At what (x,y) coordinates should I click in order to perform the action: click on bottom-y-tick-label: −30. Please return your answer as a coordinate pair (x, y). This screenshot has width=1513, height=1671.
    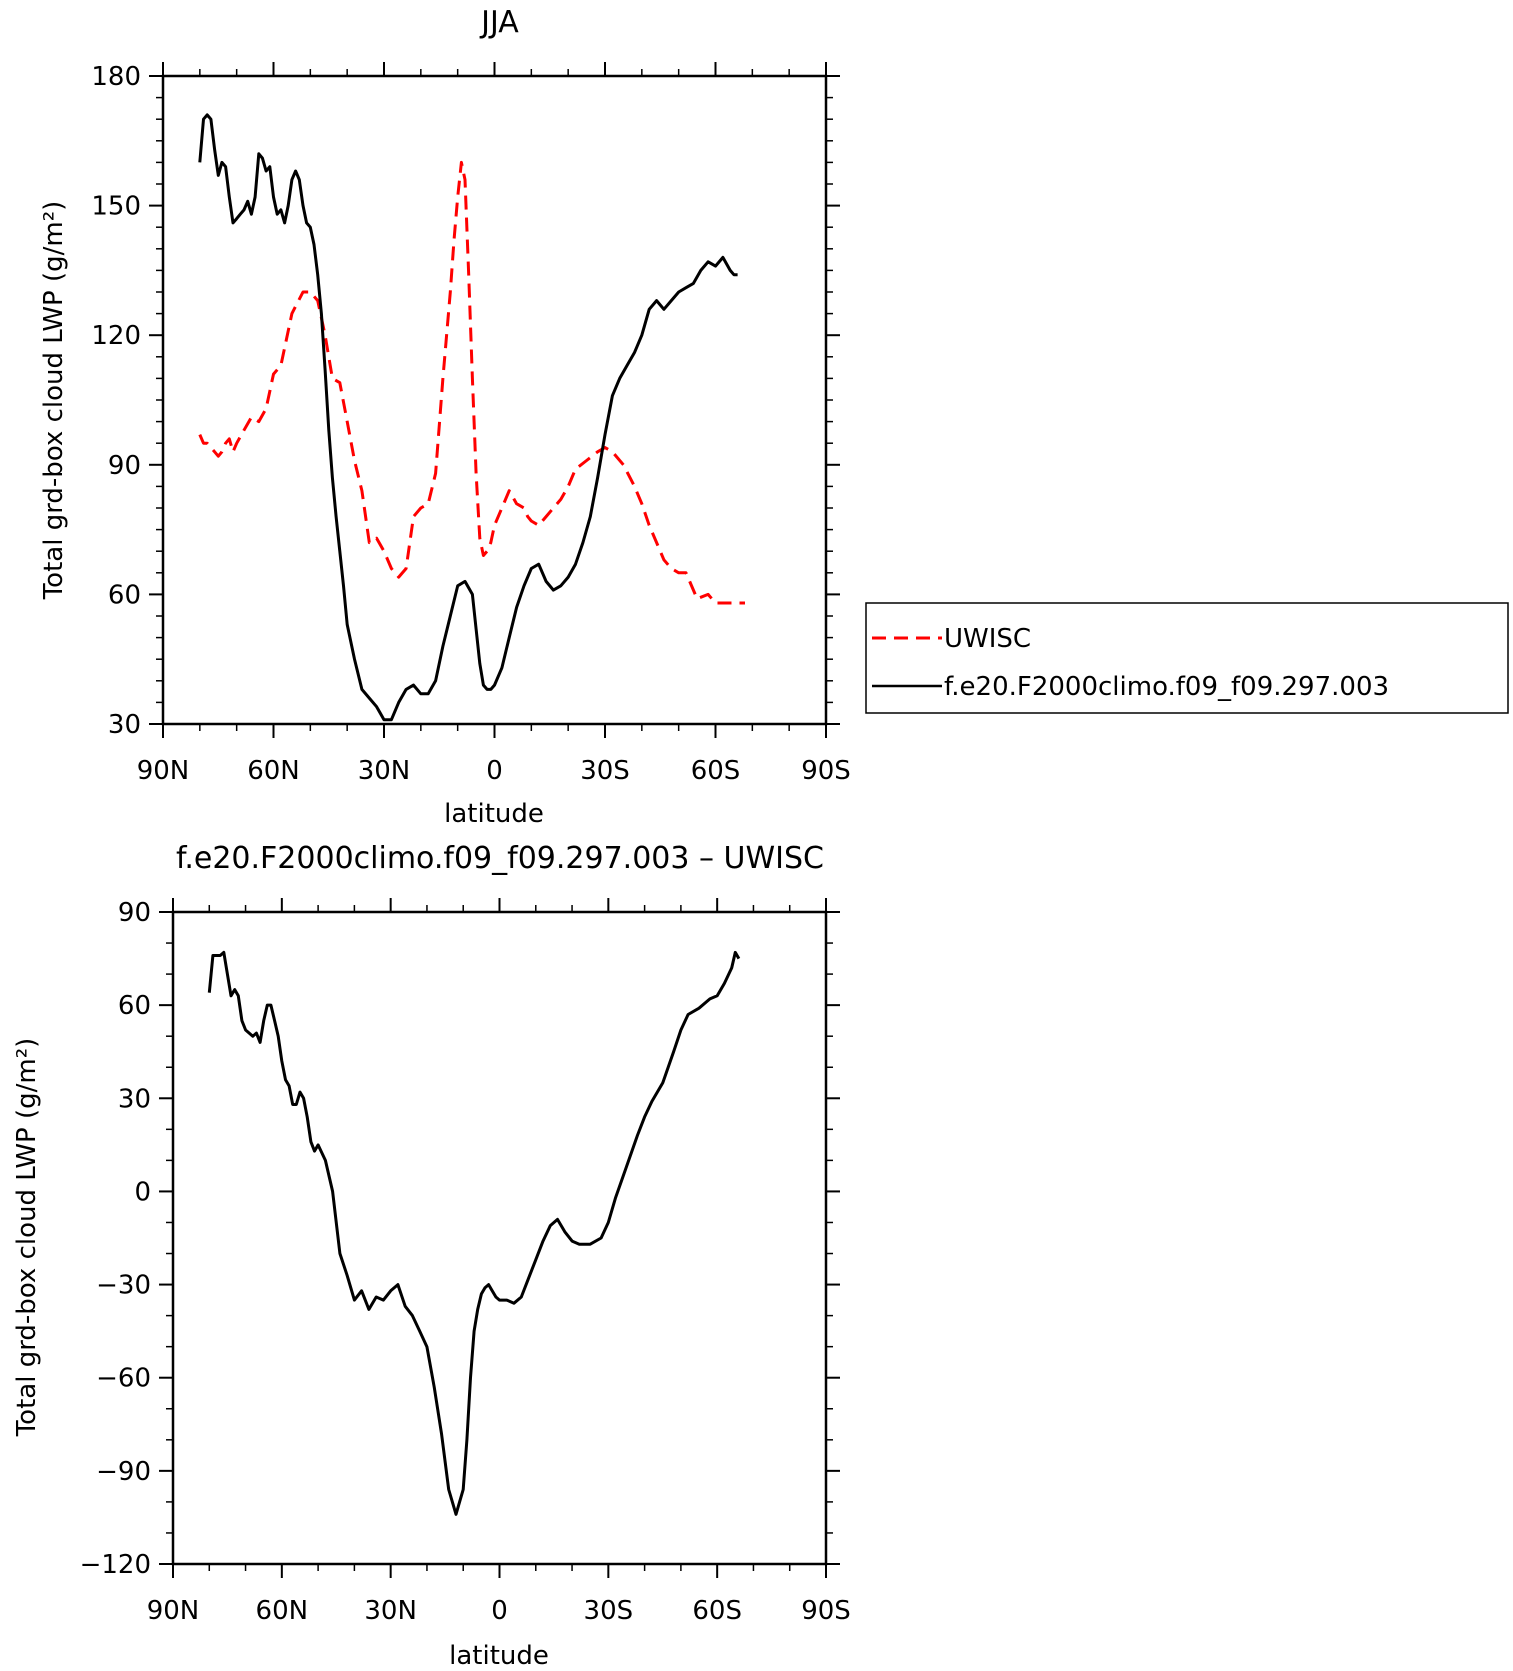
    Looking at the image, I should click on (123, 1286).